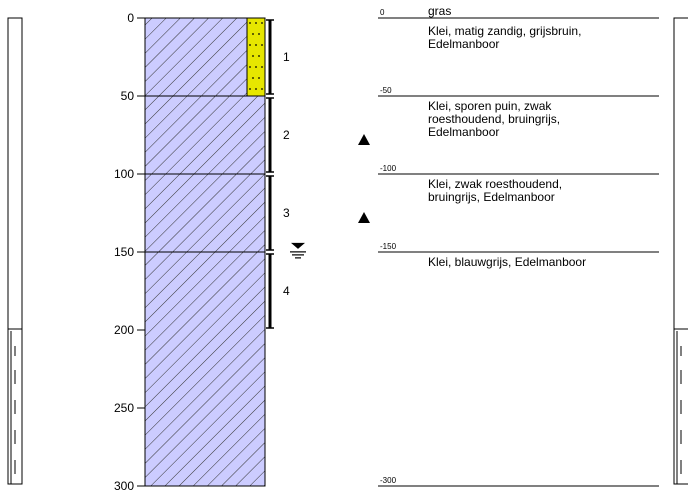 This screenshot has height=492, width=688. Describe the element at coordinates (504, 31) in the screenshot. I see `layer-description-line: Klei, matig zandig, grijsbruin,` at that location.